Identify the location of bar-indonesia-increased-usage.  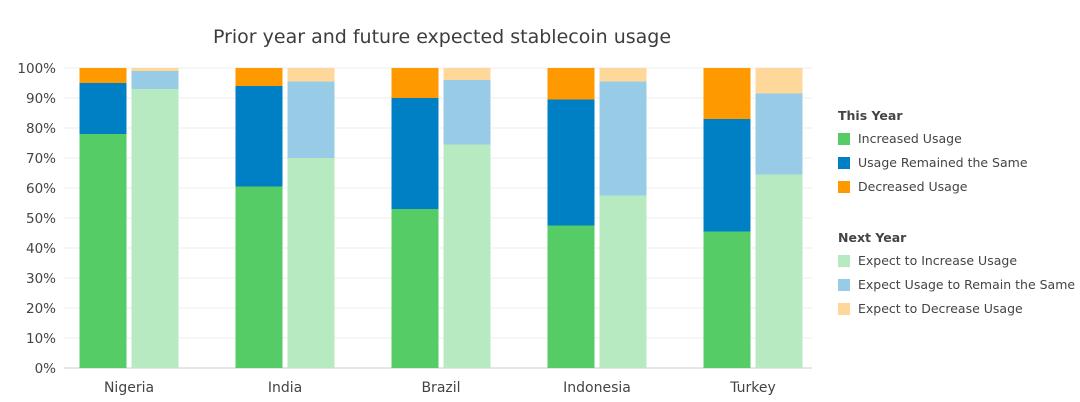
(571, 296).